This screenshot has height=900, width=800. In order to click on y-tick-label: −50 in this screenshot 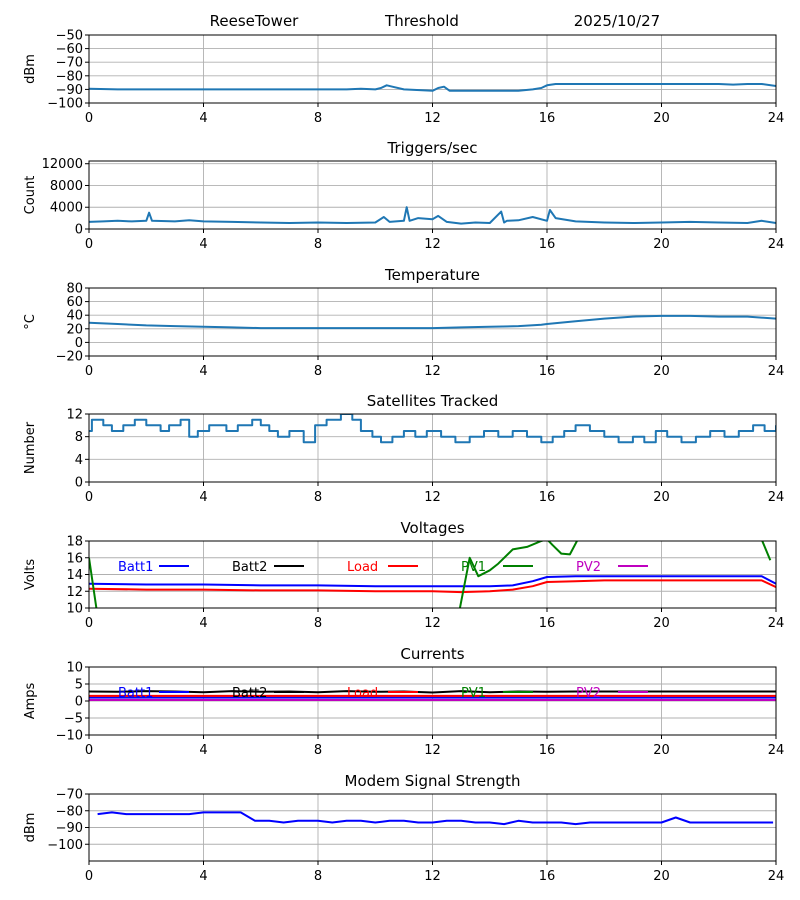, I will do `click(69, 36)`.